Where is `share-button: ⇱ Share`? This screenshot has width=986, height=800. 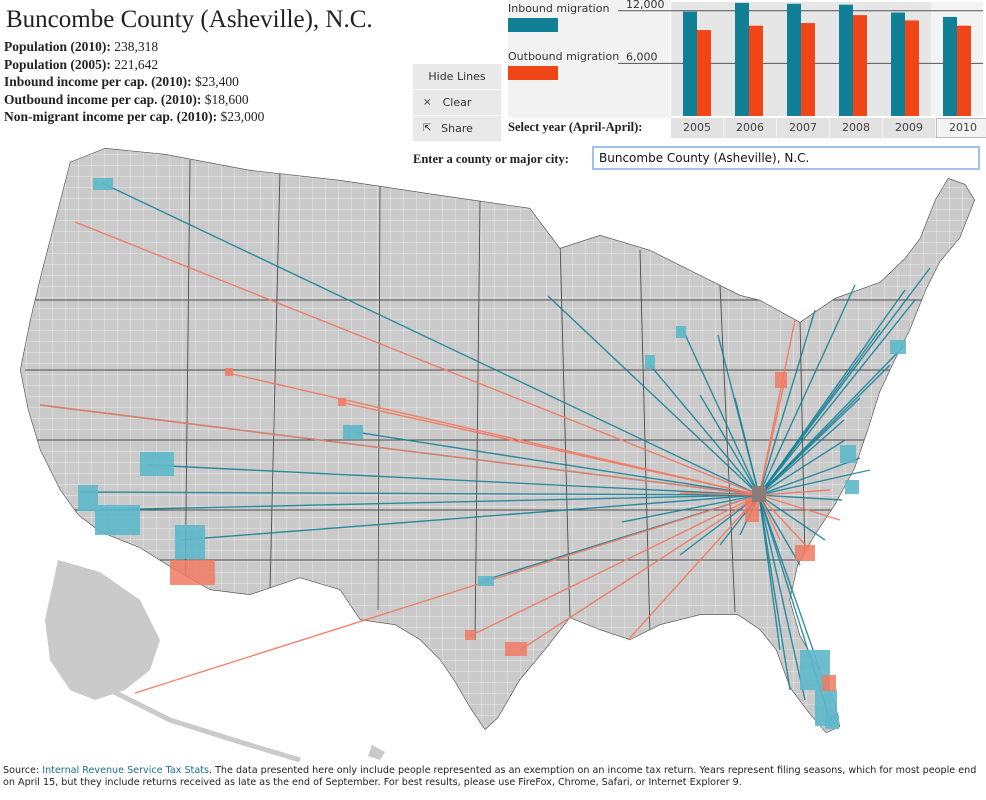 share-button: ⇱ Share is located at coordinates (457, 129).